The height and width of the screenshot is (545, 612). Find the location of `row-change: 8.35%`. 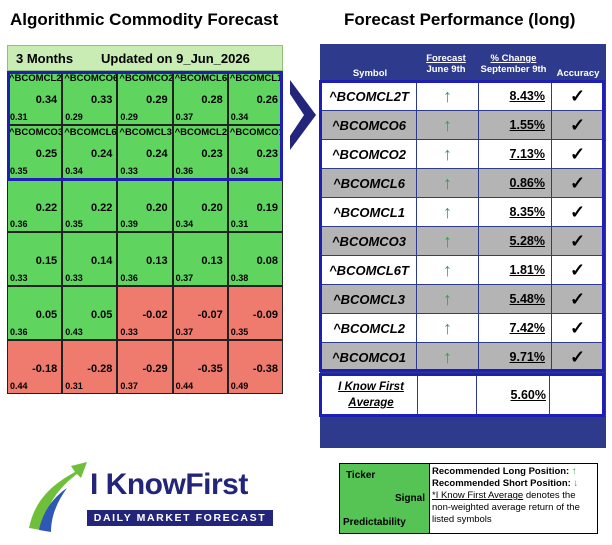

row-change: 8.35% is located at coordinates (515, 212).